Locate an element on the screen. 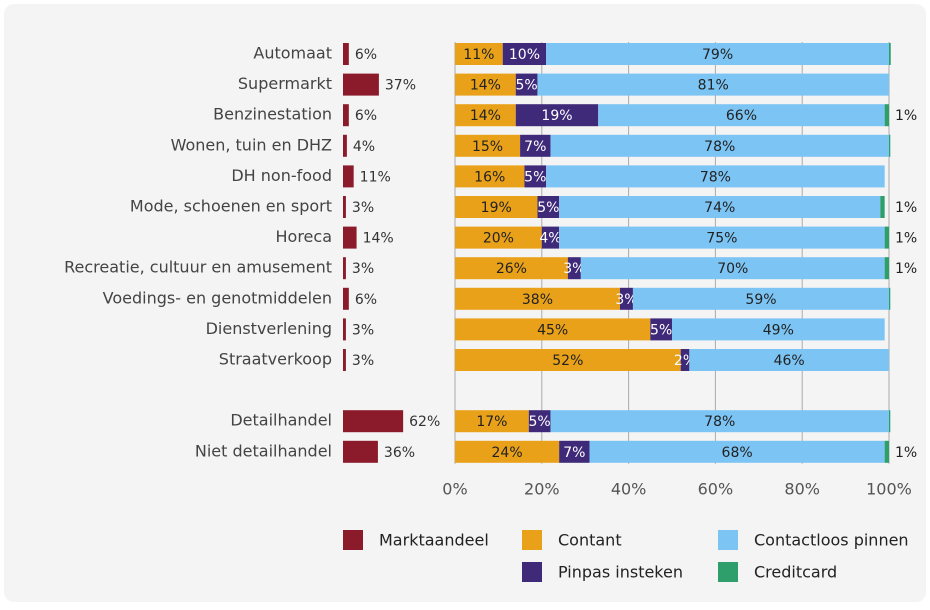  category-label: Dienstverlening is located at coordinates (269, 328).